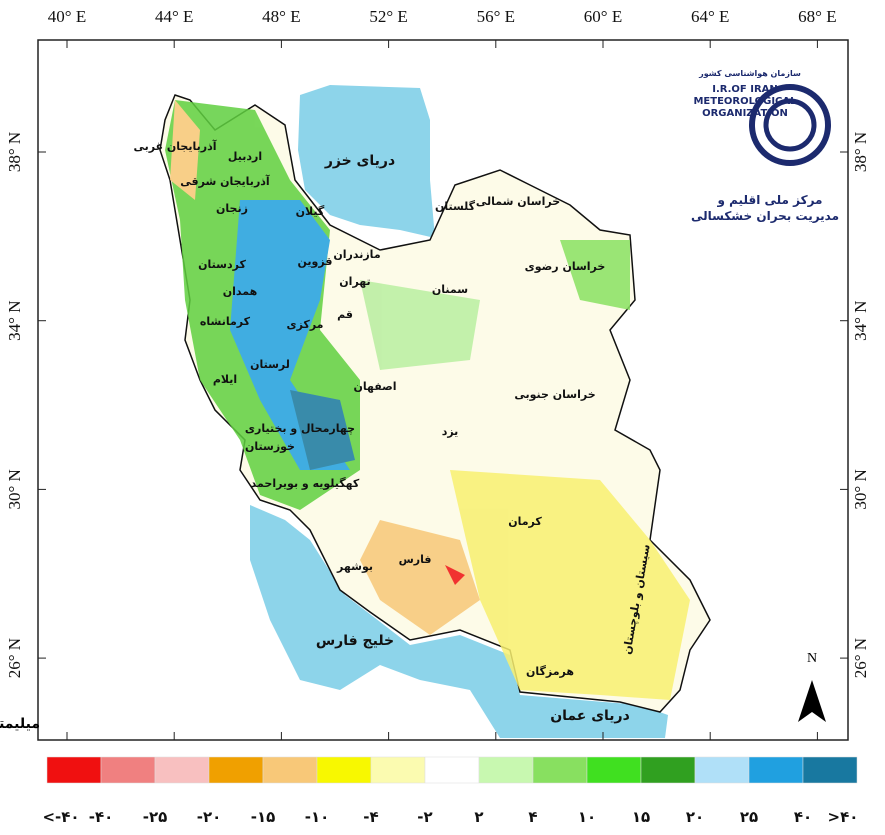 The image size is (885, 835). What do you see at coordinates (20, 724) in the screenshot?
I see `unit-label: میلیمتر` at bounding box center [20, 724].